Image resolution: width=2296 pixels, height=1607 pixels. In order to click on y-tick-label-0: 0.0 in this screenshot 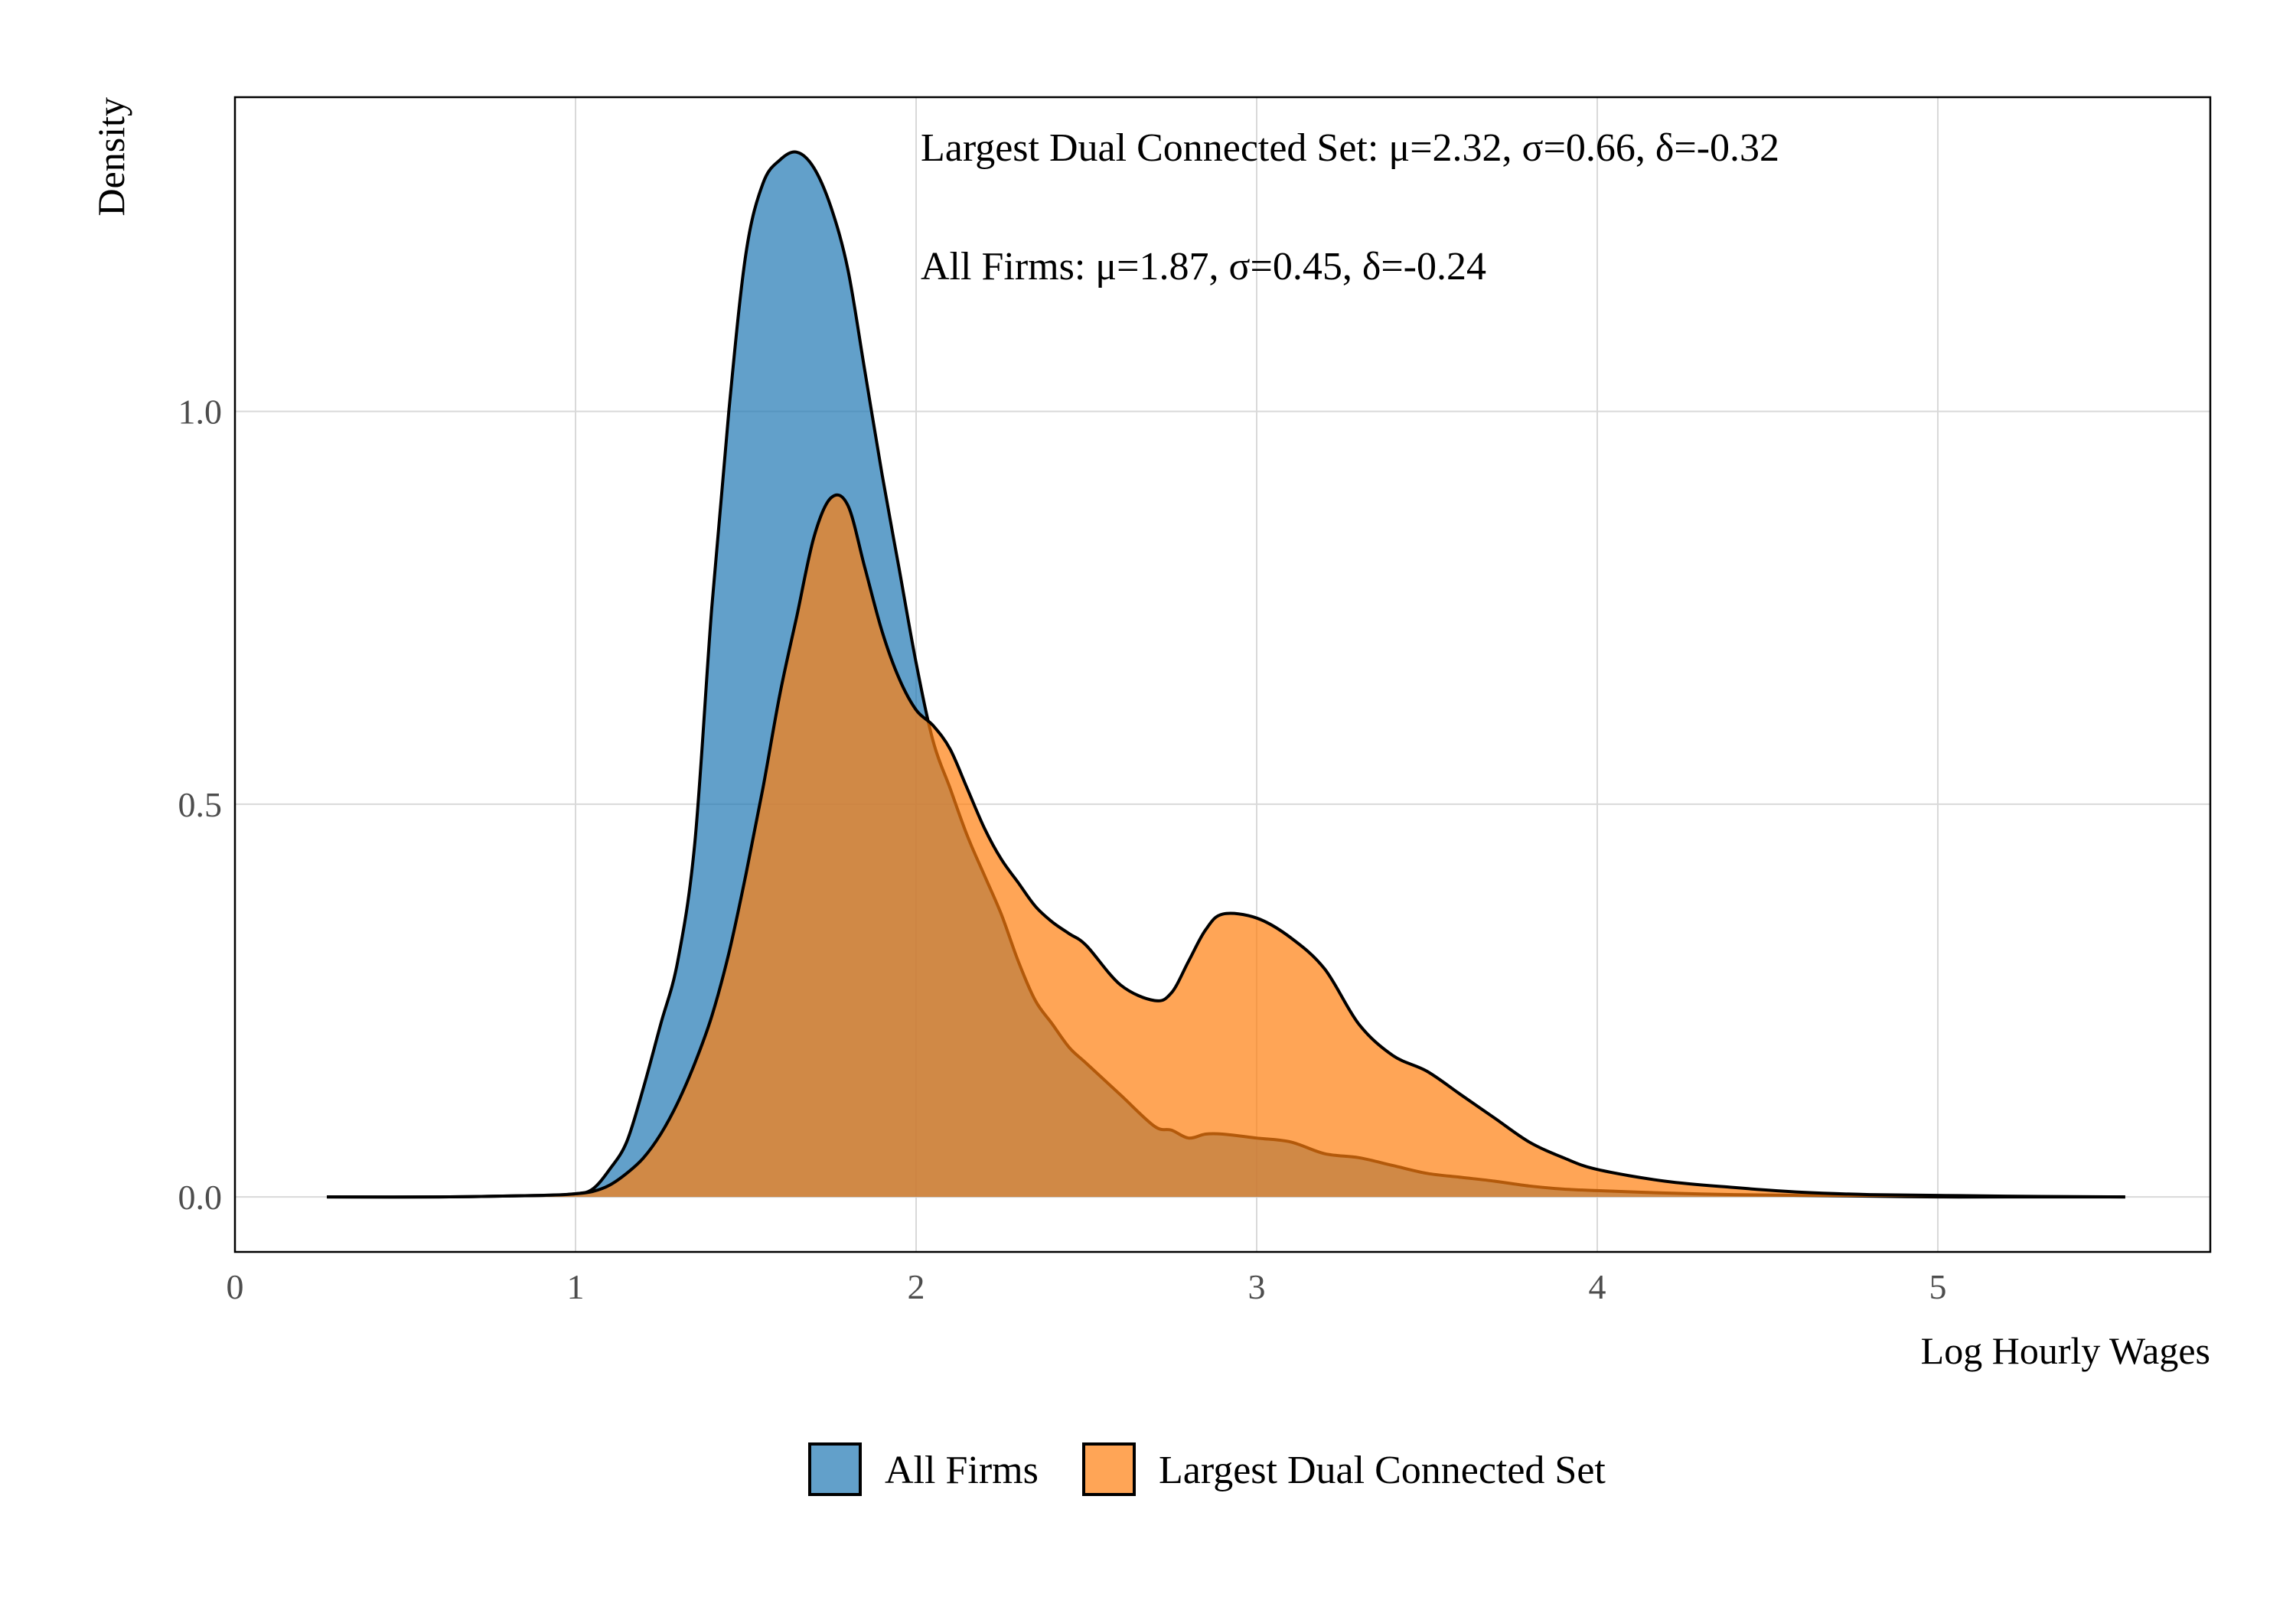, I will do `click(200, 1197)`.